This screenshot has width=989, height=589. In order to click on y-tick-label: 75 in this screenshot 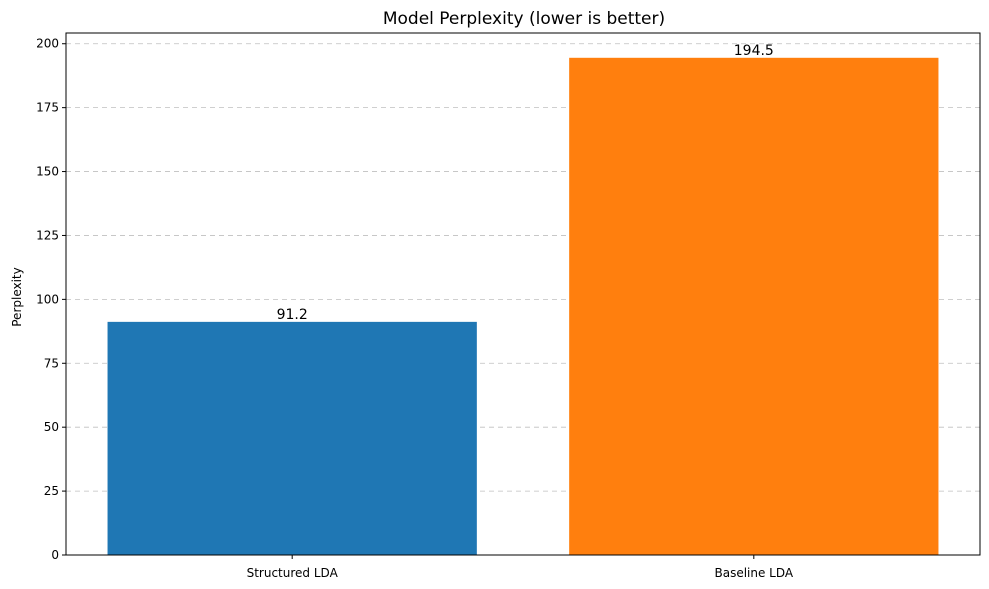, I will do `click(51, 363)`.